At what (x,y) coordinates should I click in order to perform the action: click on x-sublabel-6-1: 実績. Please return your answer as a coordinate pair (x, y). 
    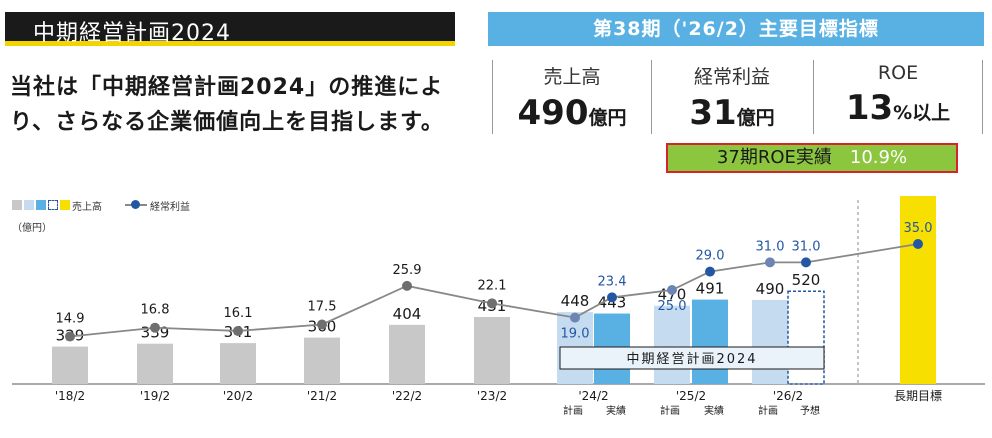
    Looking at the image, I should click on (616, 410).